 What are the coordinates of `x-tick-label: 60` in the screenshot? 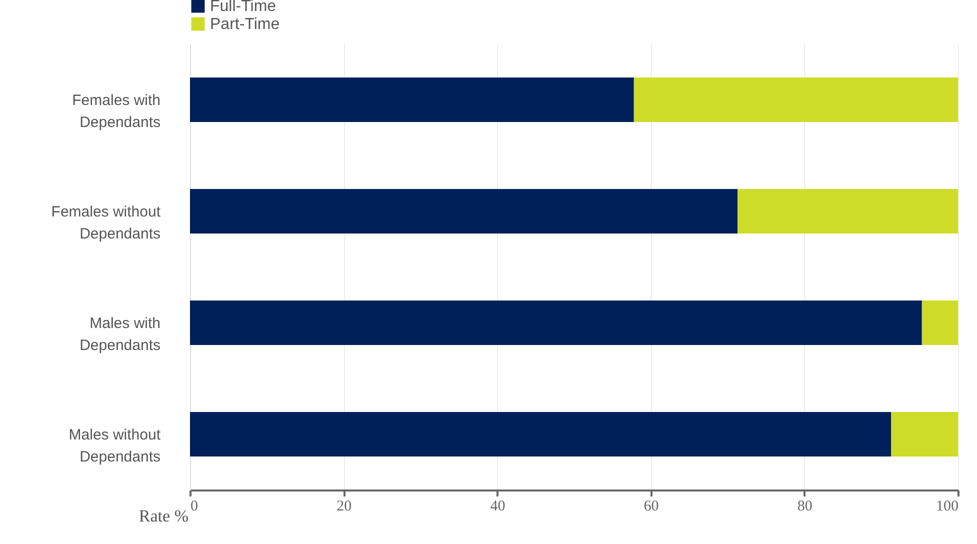 It's located at (651, 506).